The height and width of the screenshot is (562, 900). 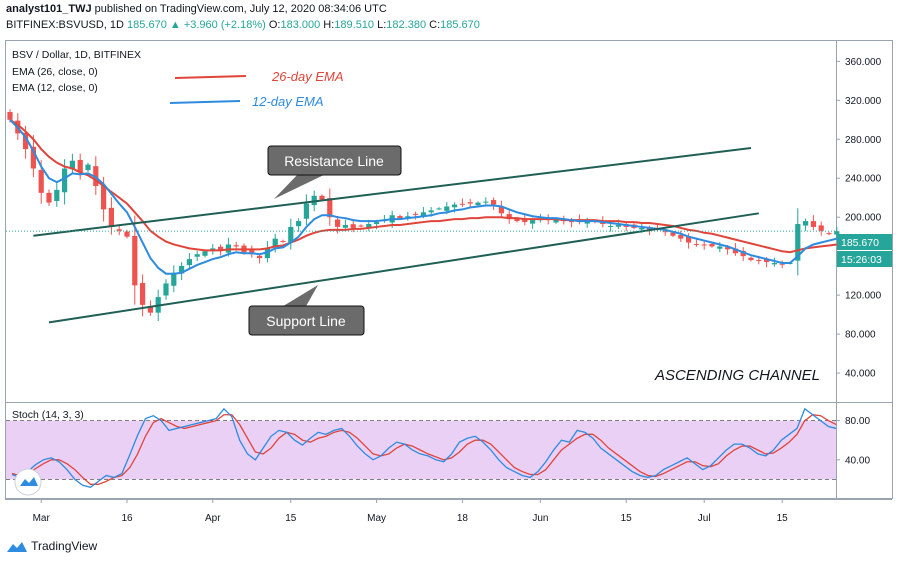 I want to click on stoch-k-line, so click(x=424, y=447).